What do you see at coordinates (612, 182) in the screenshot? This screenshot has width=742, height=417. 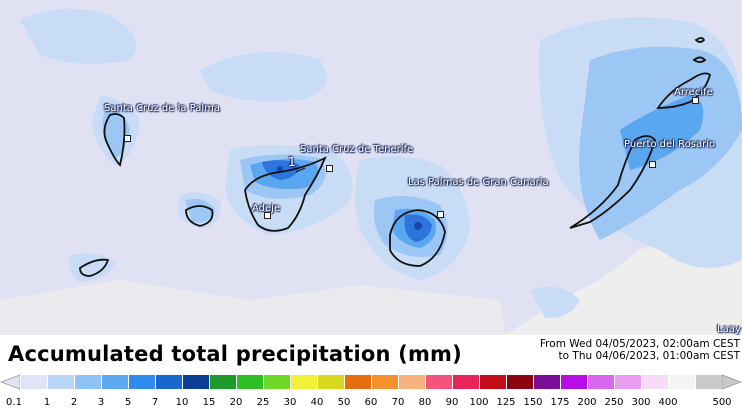 I see `fuerteventura-outline` at bounding box center [612, 182].